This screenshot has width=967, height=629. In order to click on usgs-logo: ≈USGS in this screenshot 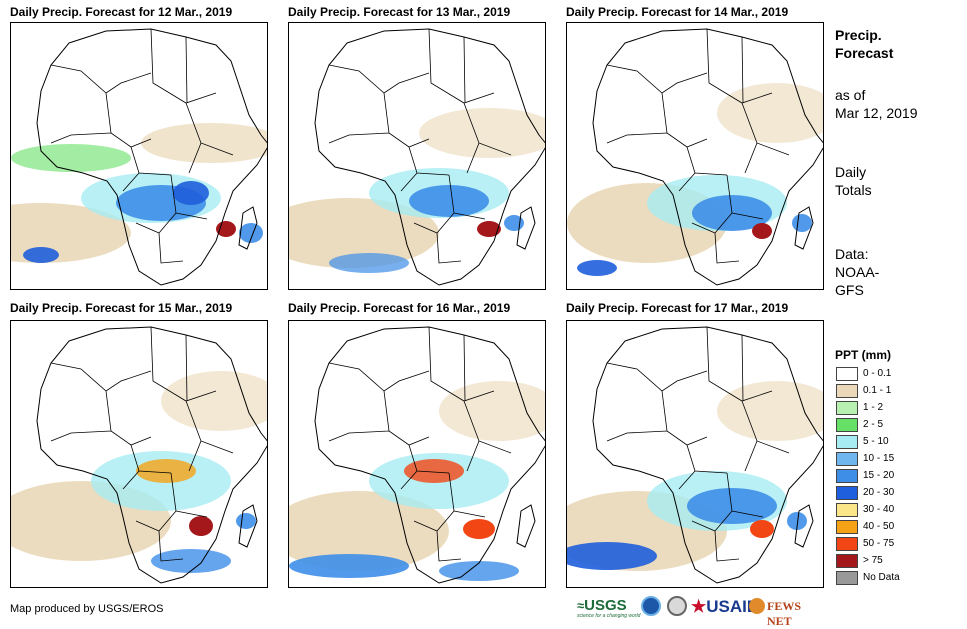, I will do `click(602, 605)`.